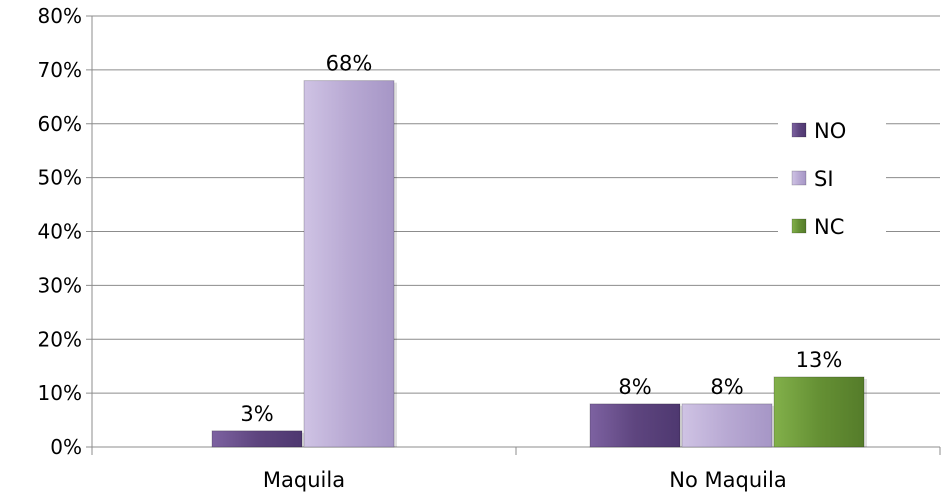 The image size is (948, 502). I want to click on y-tick-label: 30%, so click(60, 285).